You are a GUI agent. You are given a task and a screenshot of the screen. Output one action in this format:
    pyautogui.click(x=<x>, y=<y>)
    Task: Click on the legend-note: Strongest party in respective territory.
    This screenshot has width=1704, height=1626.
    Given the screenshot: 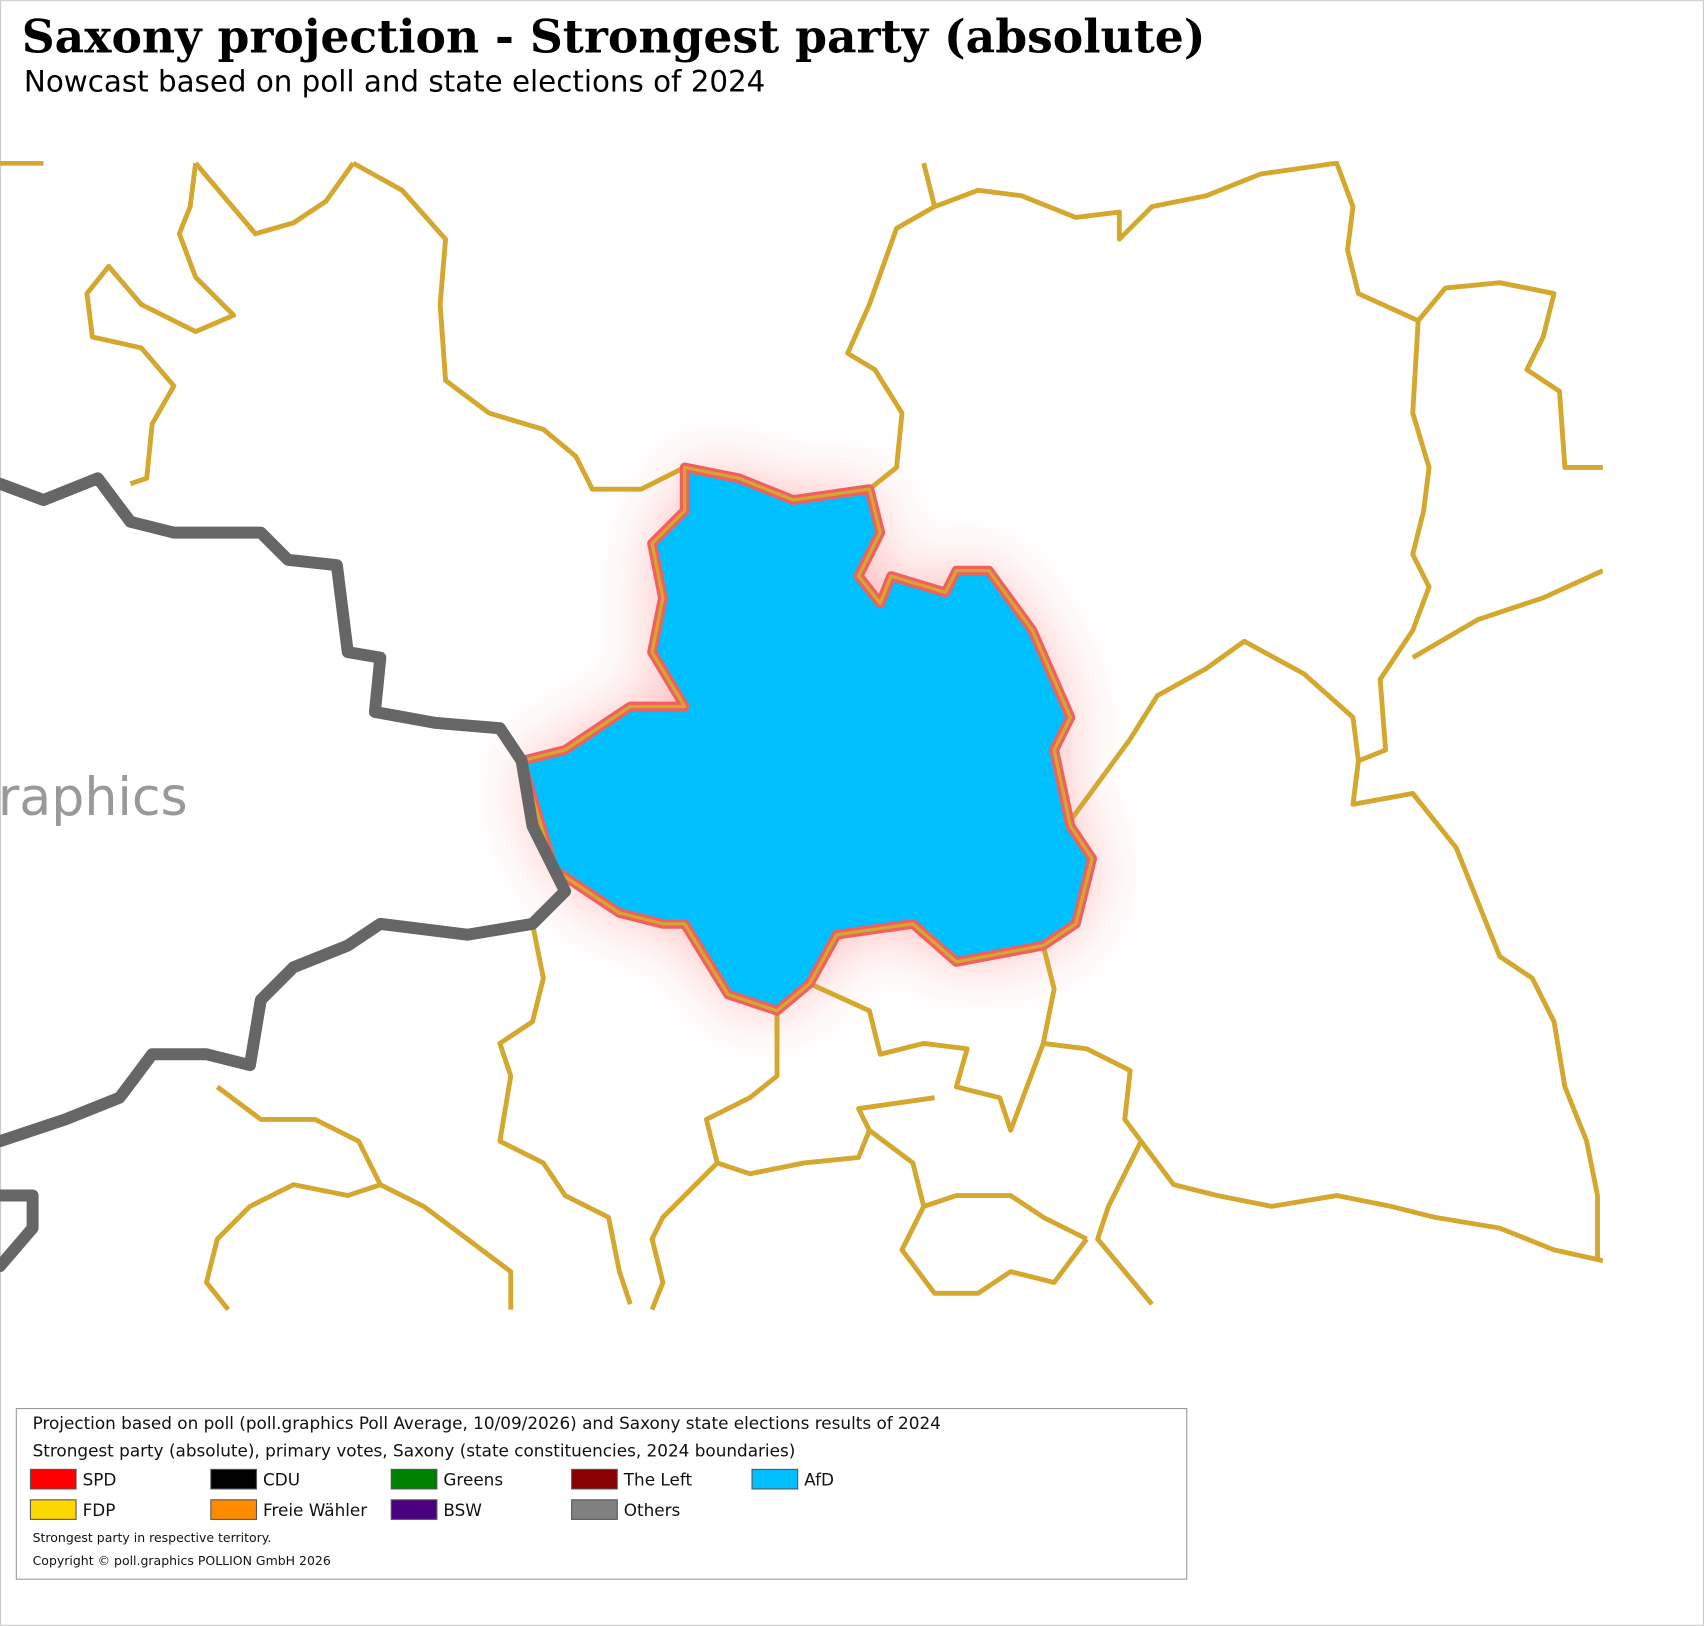 What is the action you would take?
    pyautogui.click(x=152, y=1537)
    